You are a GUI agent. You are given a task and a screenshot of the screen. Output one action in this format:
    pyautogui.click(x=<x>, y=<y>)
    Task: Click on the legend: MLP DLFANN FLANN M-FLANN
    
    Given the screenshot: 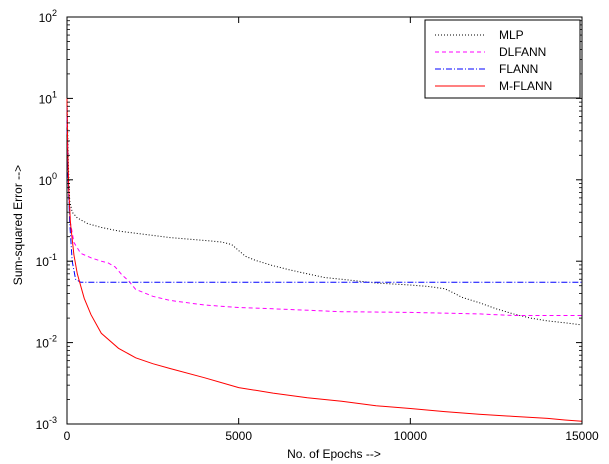 What is the action you would take?
    pyautogui.click(x=502, y=59)
    